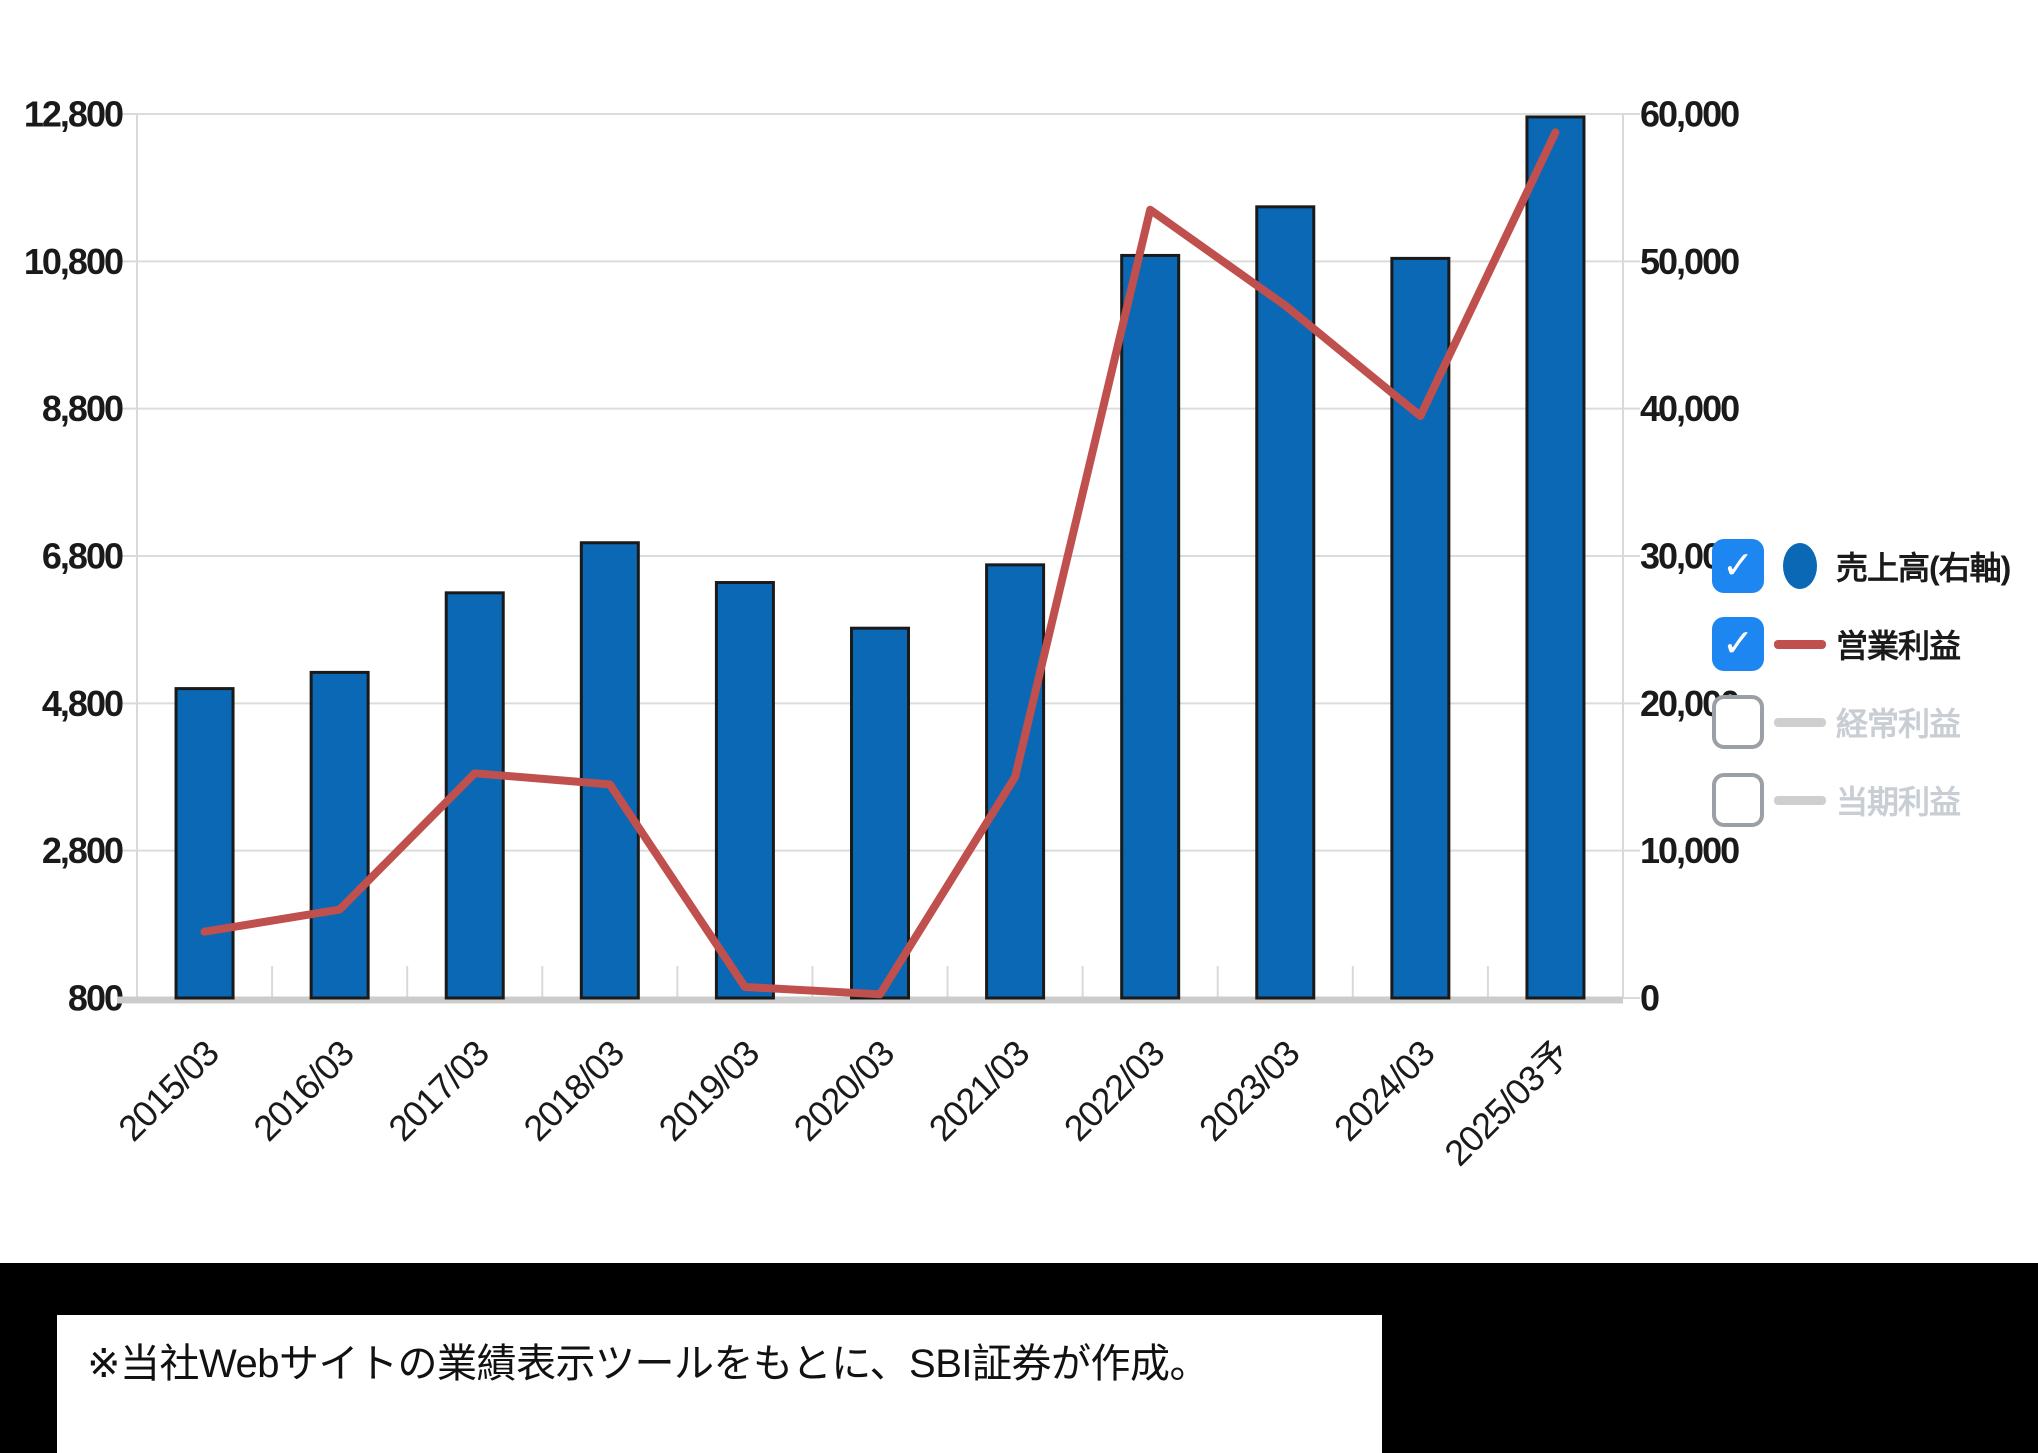 This screenshot has height=1453, width=2038. I want to click on net-profit-series-marker, so click(1800, 800).